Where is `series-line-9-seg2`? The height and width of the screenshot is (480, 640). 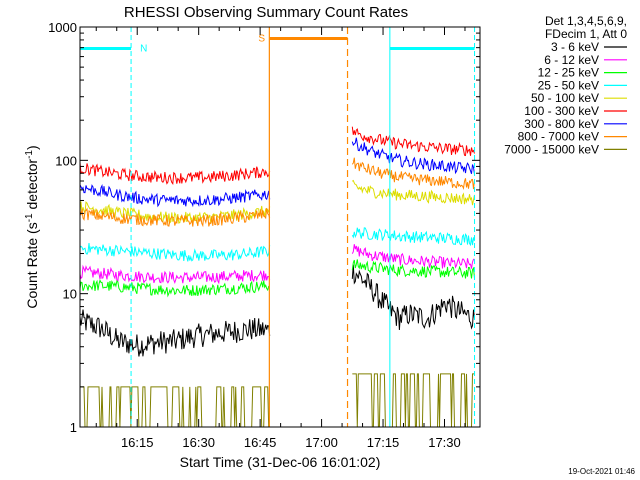 series-line-9-seg2 is located at coordinates (413, 400).